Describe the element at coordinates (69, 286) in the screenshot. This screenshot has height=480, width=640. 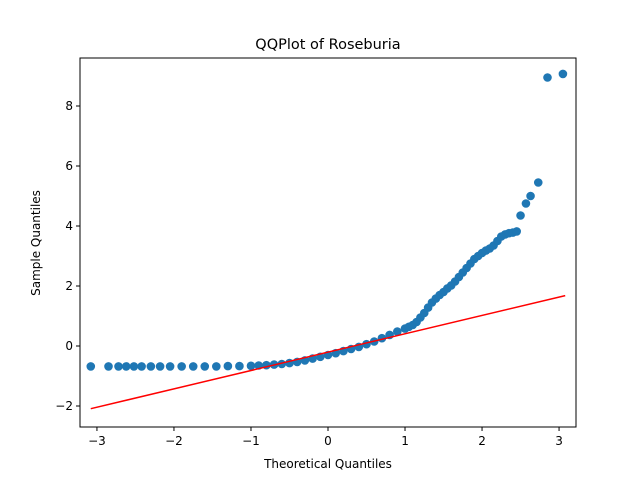
I see `y-tick-label: 2` at that location.